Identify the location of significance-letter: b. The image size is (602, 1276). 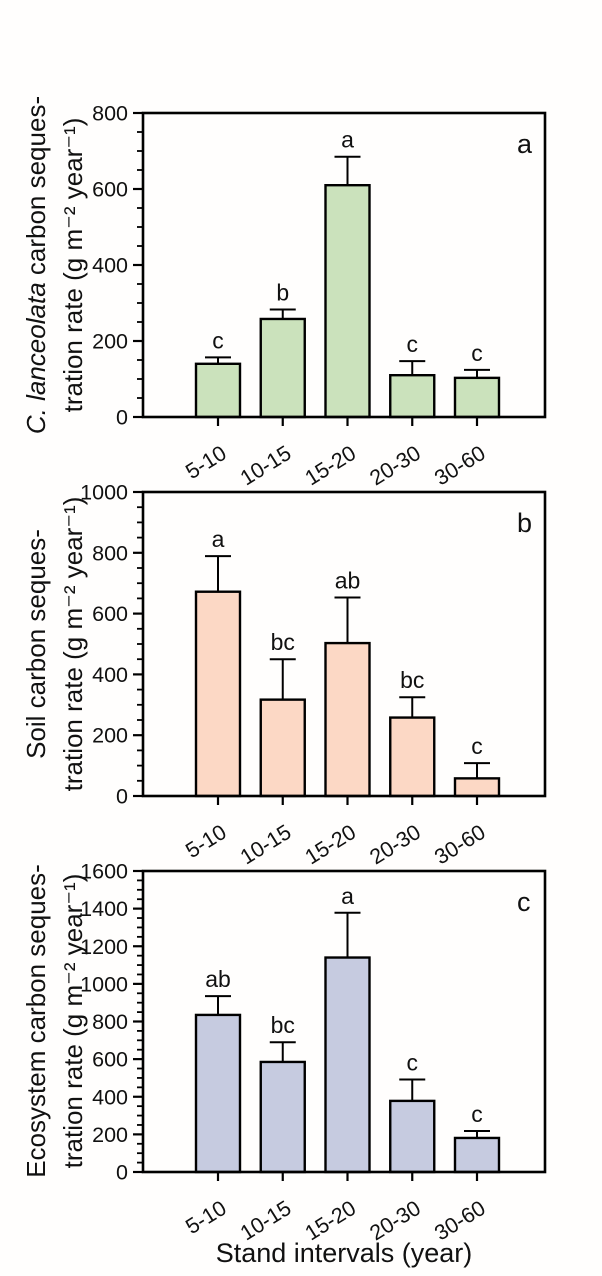
(282, 292).